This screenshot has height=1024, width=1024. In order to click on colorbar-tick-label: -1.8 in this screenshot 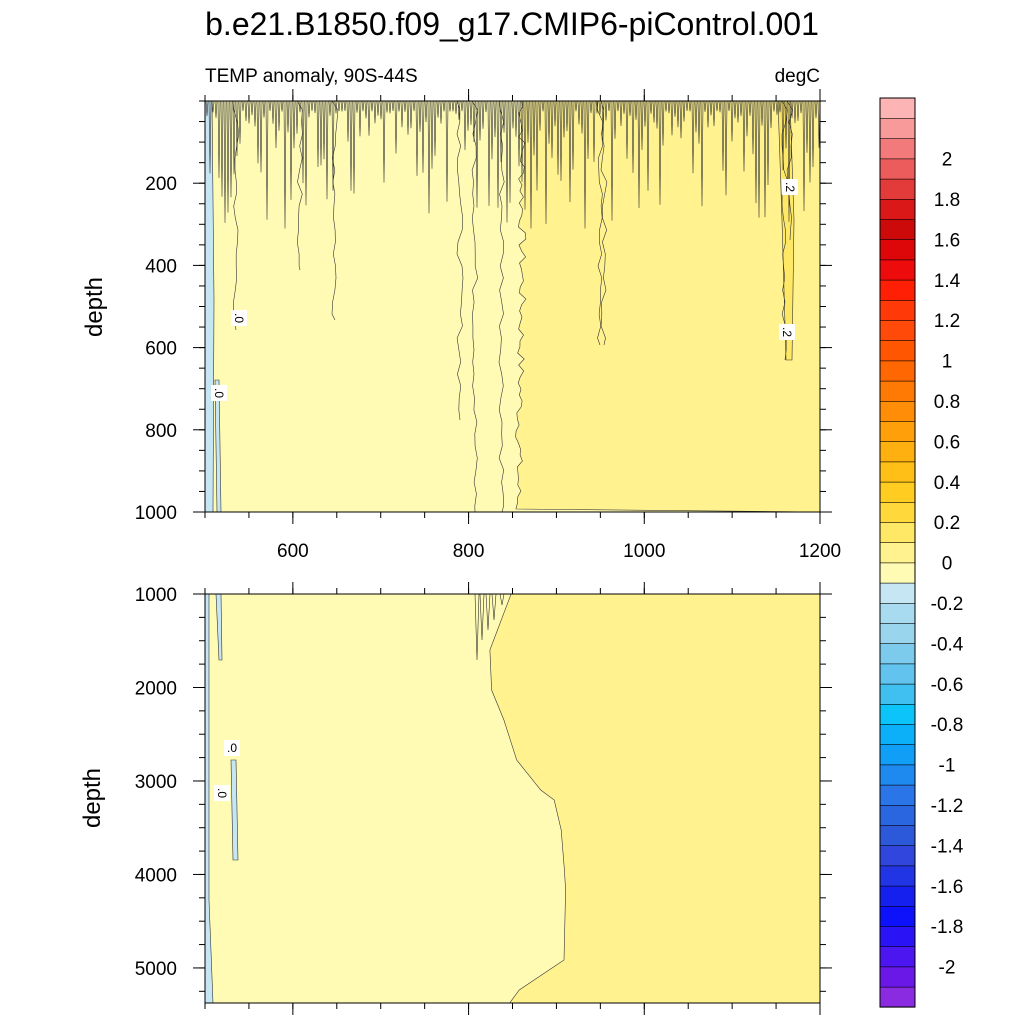, I will do `click(947, 927)`.